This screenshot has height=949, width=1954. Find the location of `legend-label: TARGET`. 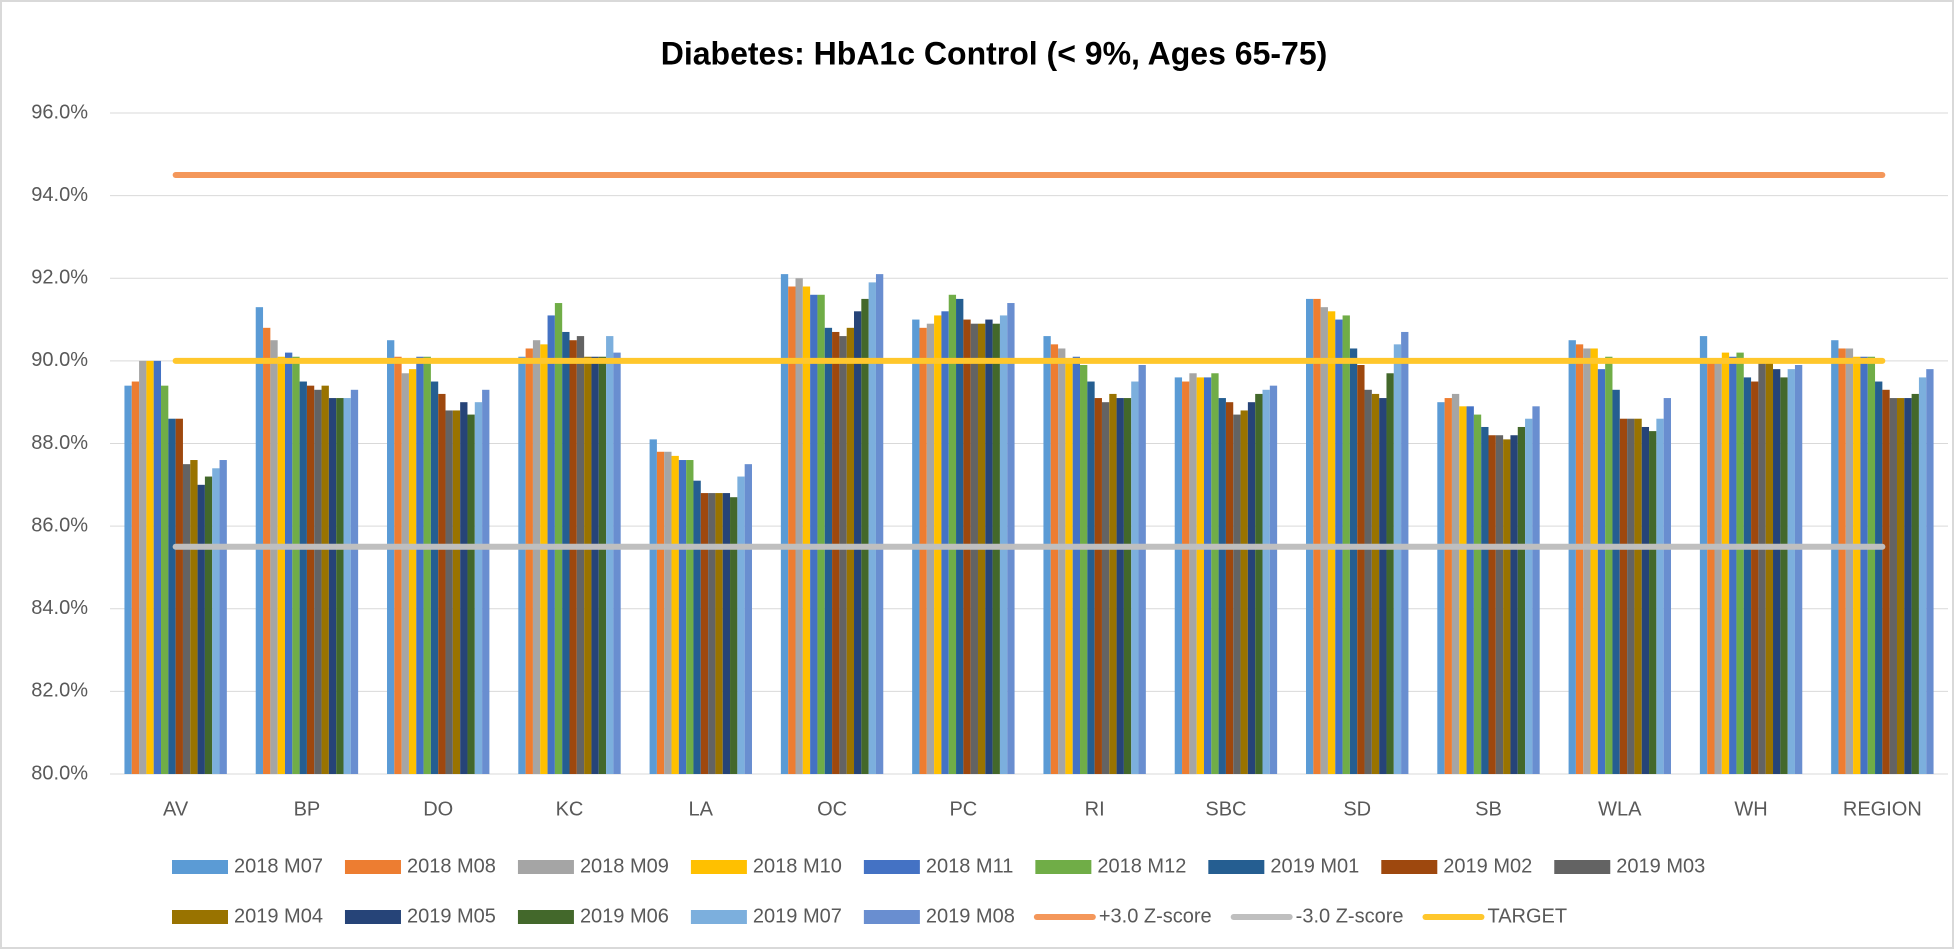

legend-label: TARGET is located at coordinates (1527, 916).